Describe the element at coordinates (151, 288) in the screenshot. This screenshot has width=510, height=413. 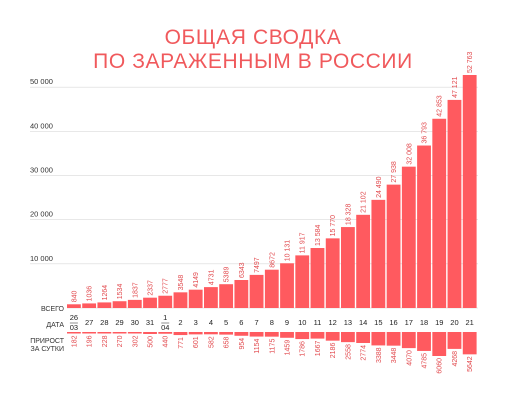
I see `total-value-label: 2337` at that location.